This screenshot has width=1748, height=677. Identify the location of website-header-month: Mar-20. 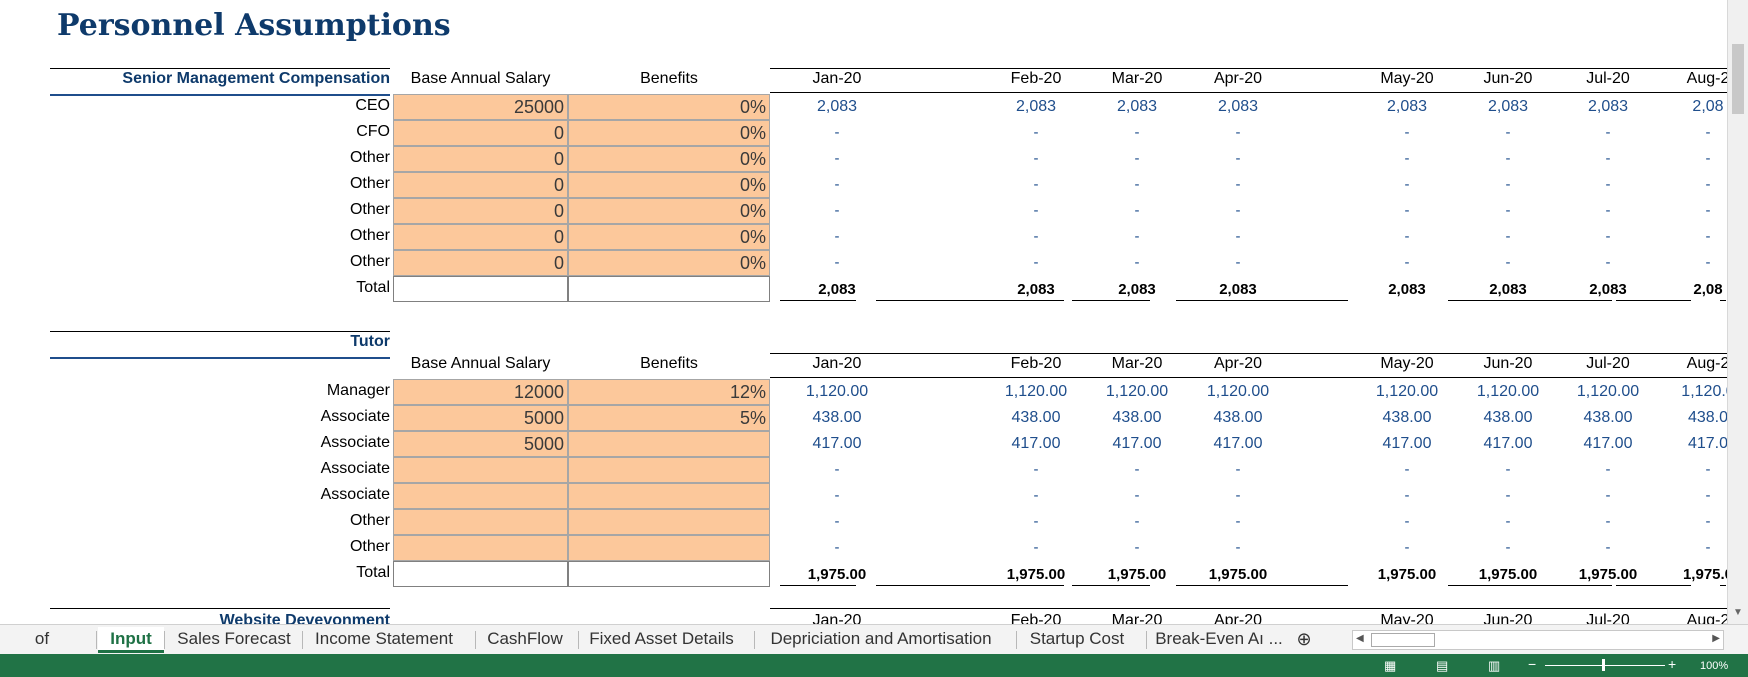
(1137, 618).